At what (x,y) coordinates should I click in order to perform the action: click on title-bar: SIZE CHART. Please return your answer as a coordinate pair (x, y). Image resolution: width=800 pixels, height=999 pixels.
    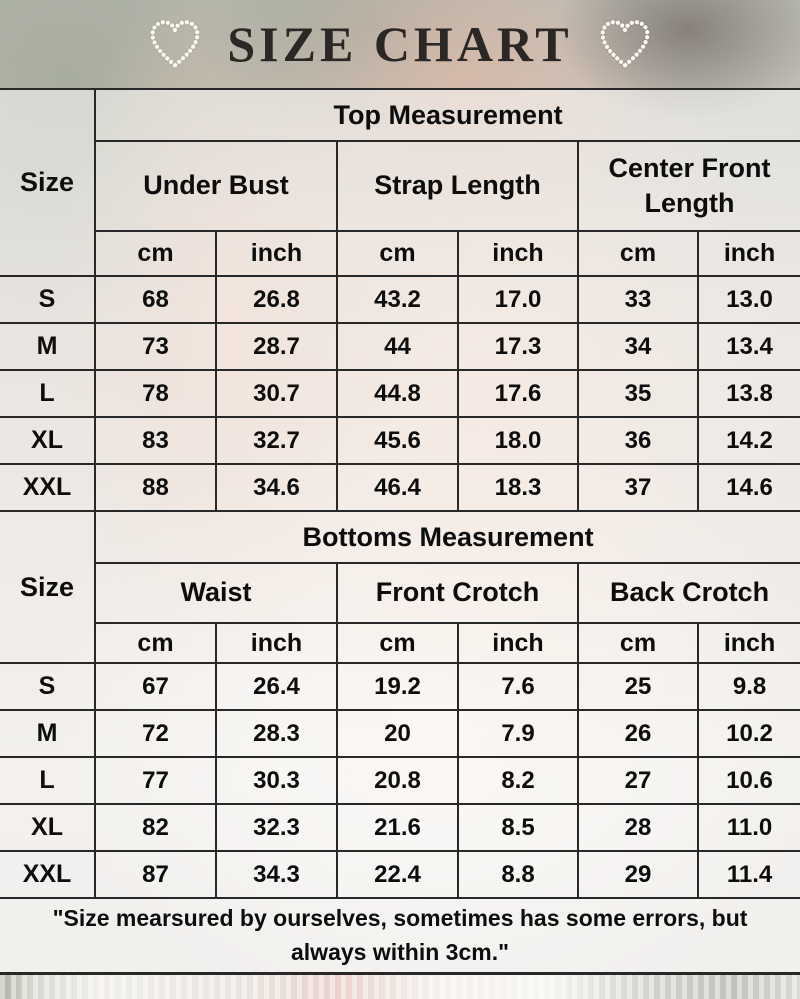
    Looking at the image, I should click on (400, 44).